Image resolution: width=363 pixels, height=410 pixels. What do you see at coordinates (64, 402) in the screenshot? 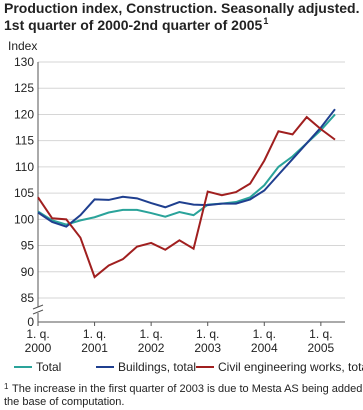
I see `footnote: the base of computation.` at bounding box center [64, 402].